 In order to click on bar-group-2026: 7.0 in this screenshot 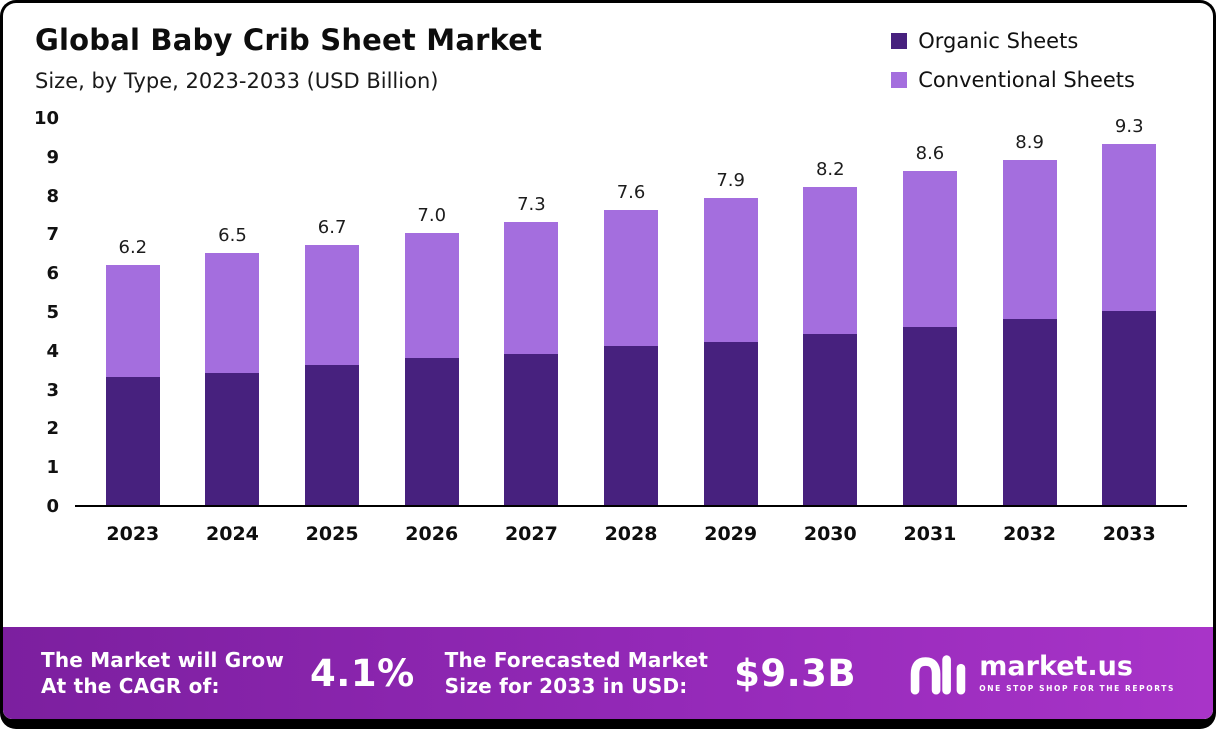, I will do `click(432, 355)`.